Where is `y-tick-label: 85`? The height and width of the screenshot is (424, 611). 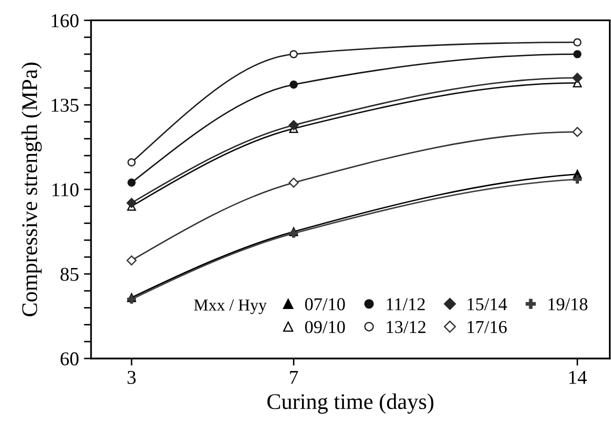 y-tick-label: 85 is located at coordinates (69, 274).